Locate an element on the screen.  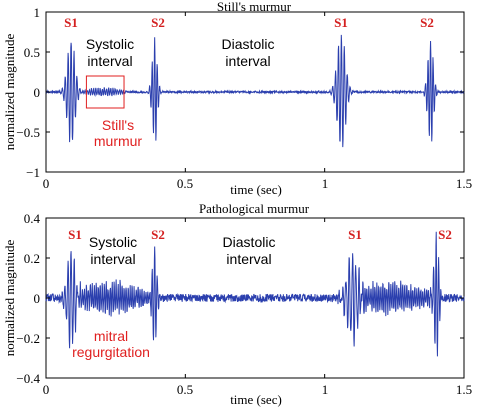
chart-title: Pathological murmur is located at coordinates (254, 208).